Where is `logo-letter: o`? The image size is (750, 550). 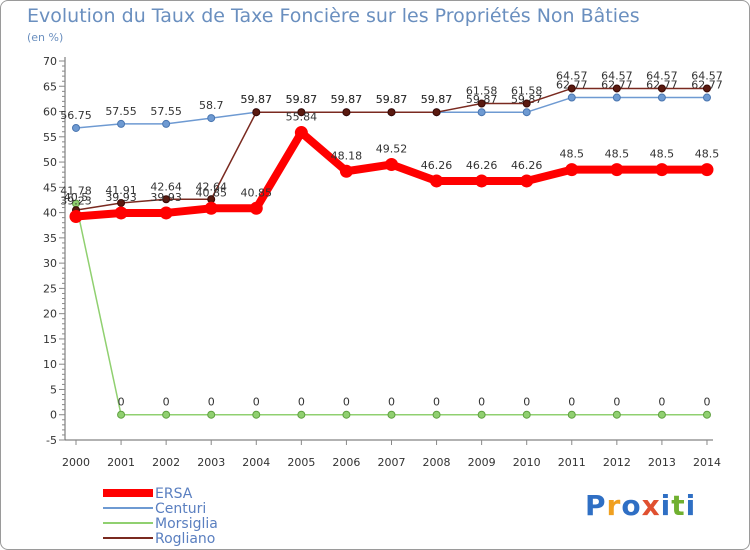 logo-letter: o is located at coordinates (631, 505).